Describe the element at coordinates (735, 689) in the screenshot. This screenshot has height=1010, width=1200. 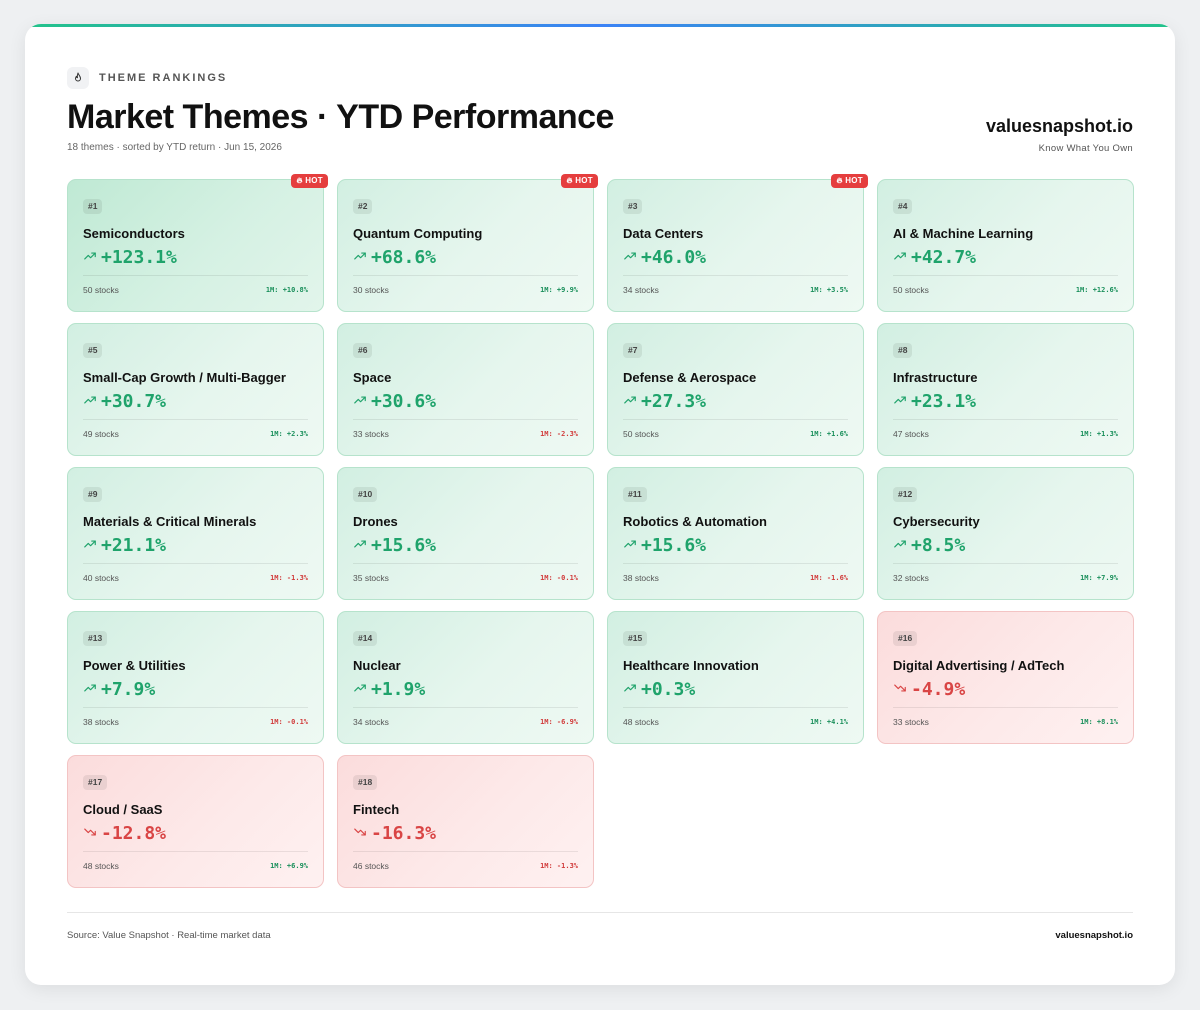
I see `ytd-return: +0.3%` at that location.